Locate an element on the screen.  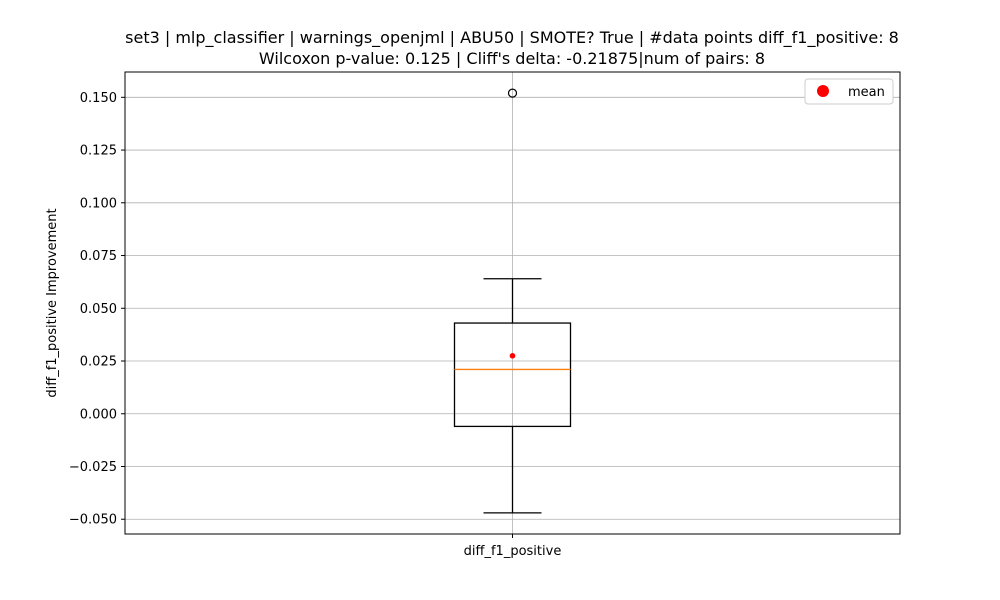
legend-mean-marker is located at coordinates (823, 91).